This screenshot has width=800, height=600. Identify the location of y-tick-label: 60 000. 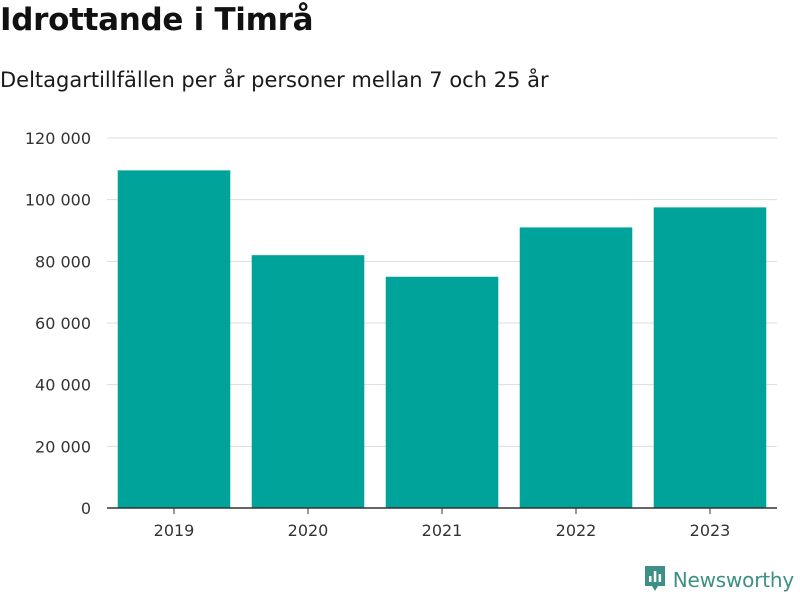
(63, 323).